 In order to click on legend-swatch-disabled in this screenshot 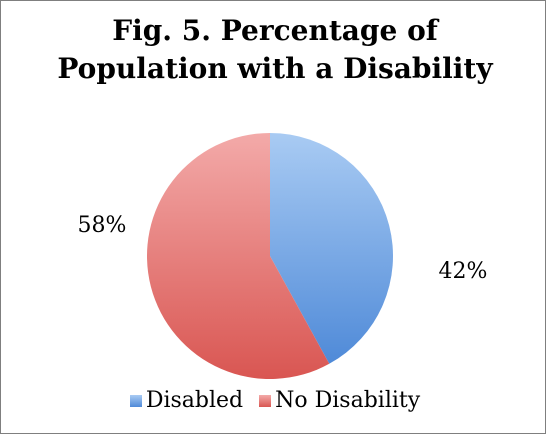, I will do `click(135, 400)`.